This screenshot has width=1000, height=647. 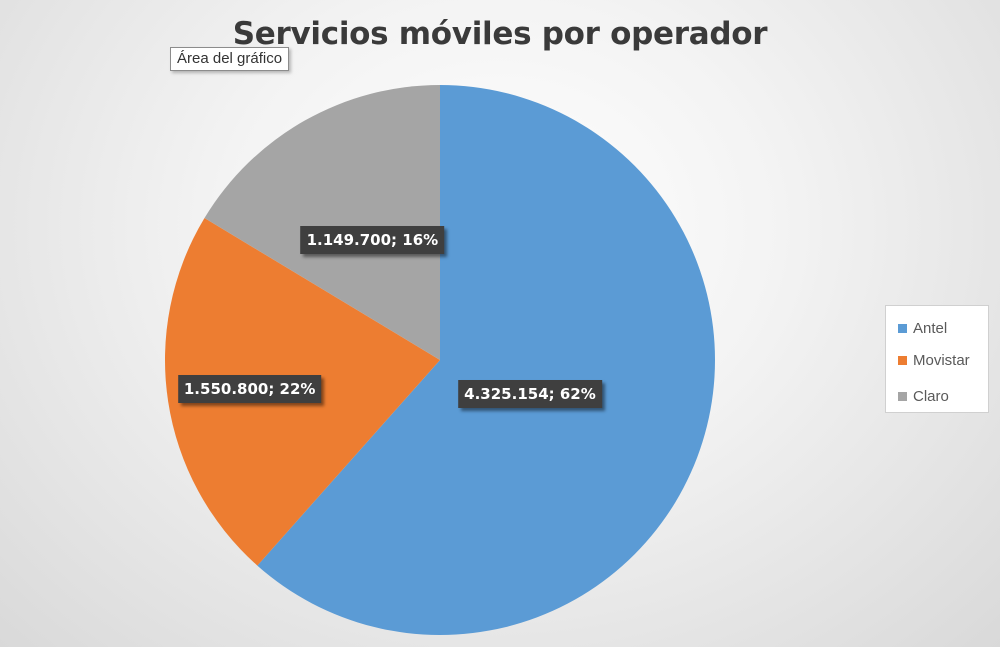 I want to click on data-label-movistar: 1.550.800; 22%, so click(x=249, y=388).